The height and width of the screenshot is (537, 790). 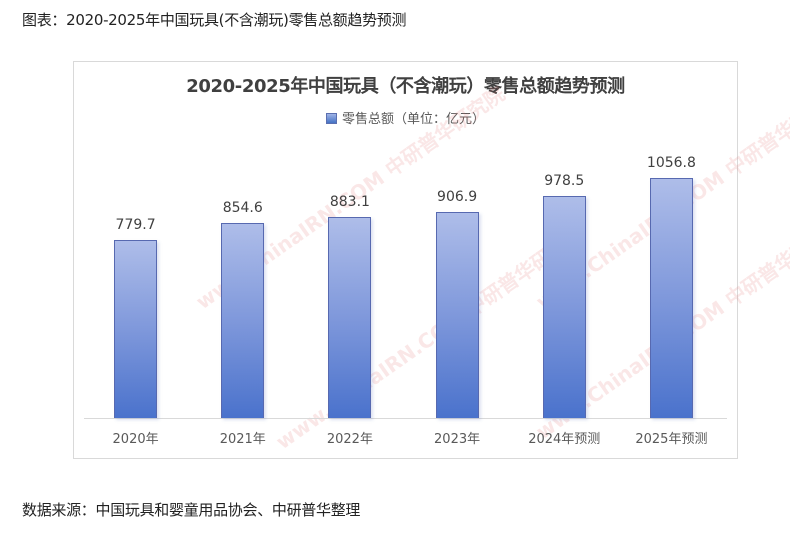 I want to click on x-tick-label: 2023年, so click(x=457, y=439).